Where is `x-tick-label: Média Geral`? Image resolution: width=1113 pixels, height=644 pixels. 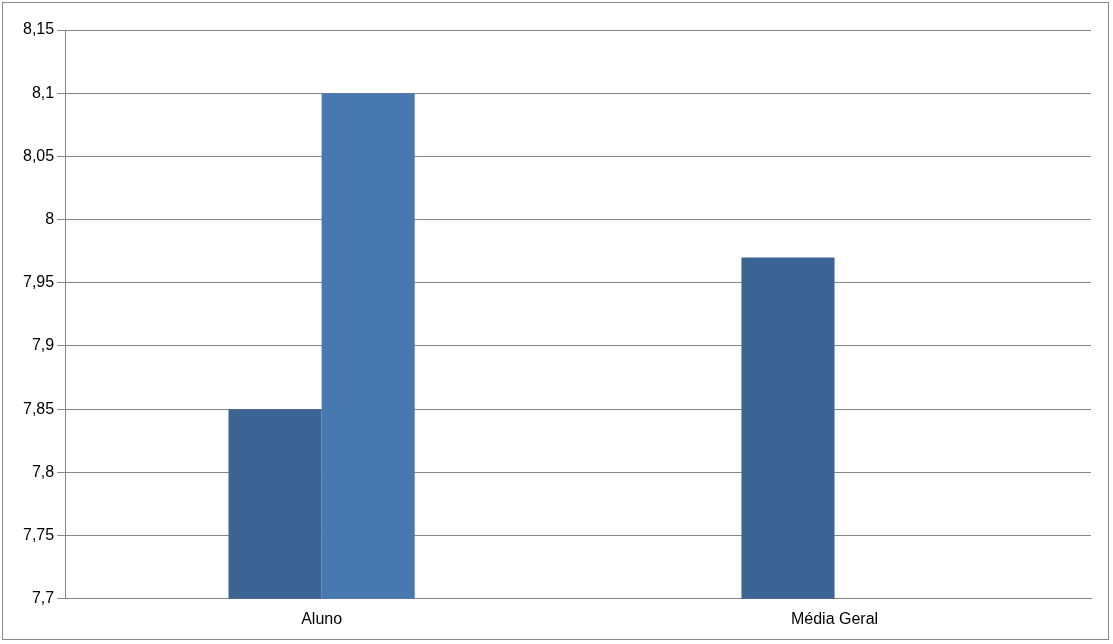
x-tick-label: Média Geral is located at coordinates (834, 618).